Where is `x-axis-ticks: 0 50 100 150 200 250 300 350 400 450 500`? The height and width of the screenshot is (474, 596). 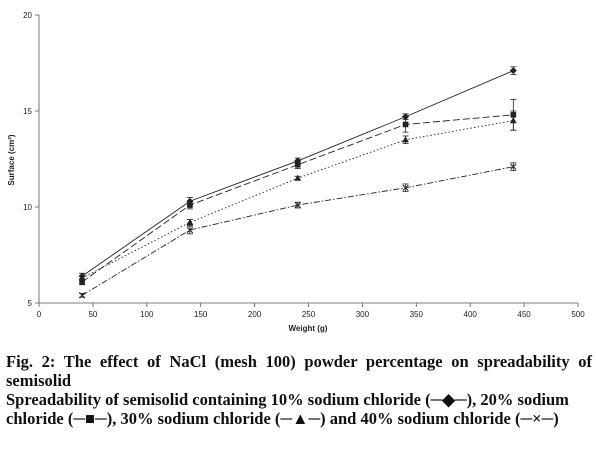 x-axis-ticks: 0 50 100 150 200 250 300 350 400 450 500 is located at coordinates (311, 311).